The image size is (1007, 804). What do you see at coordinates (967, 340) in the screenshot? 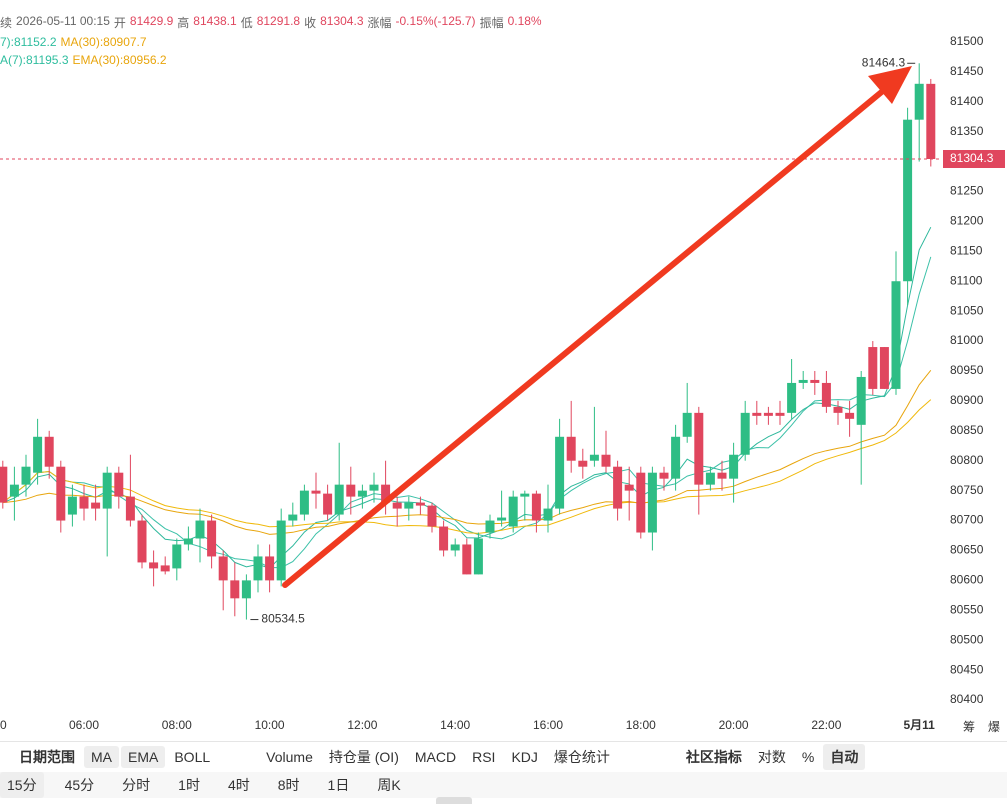
I see `y-tick-label: 81000` at bounding box center [967, 340].